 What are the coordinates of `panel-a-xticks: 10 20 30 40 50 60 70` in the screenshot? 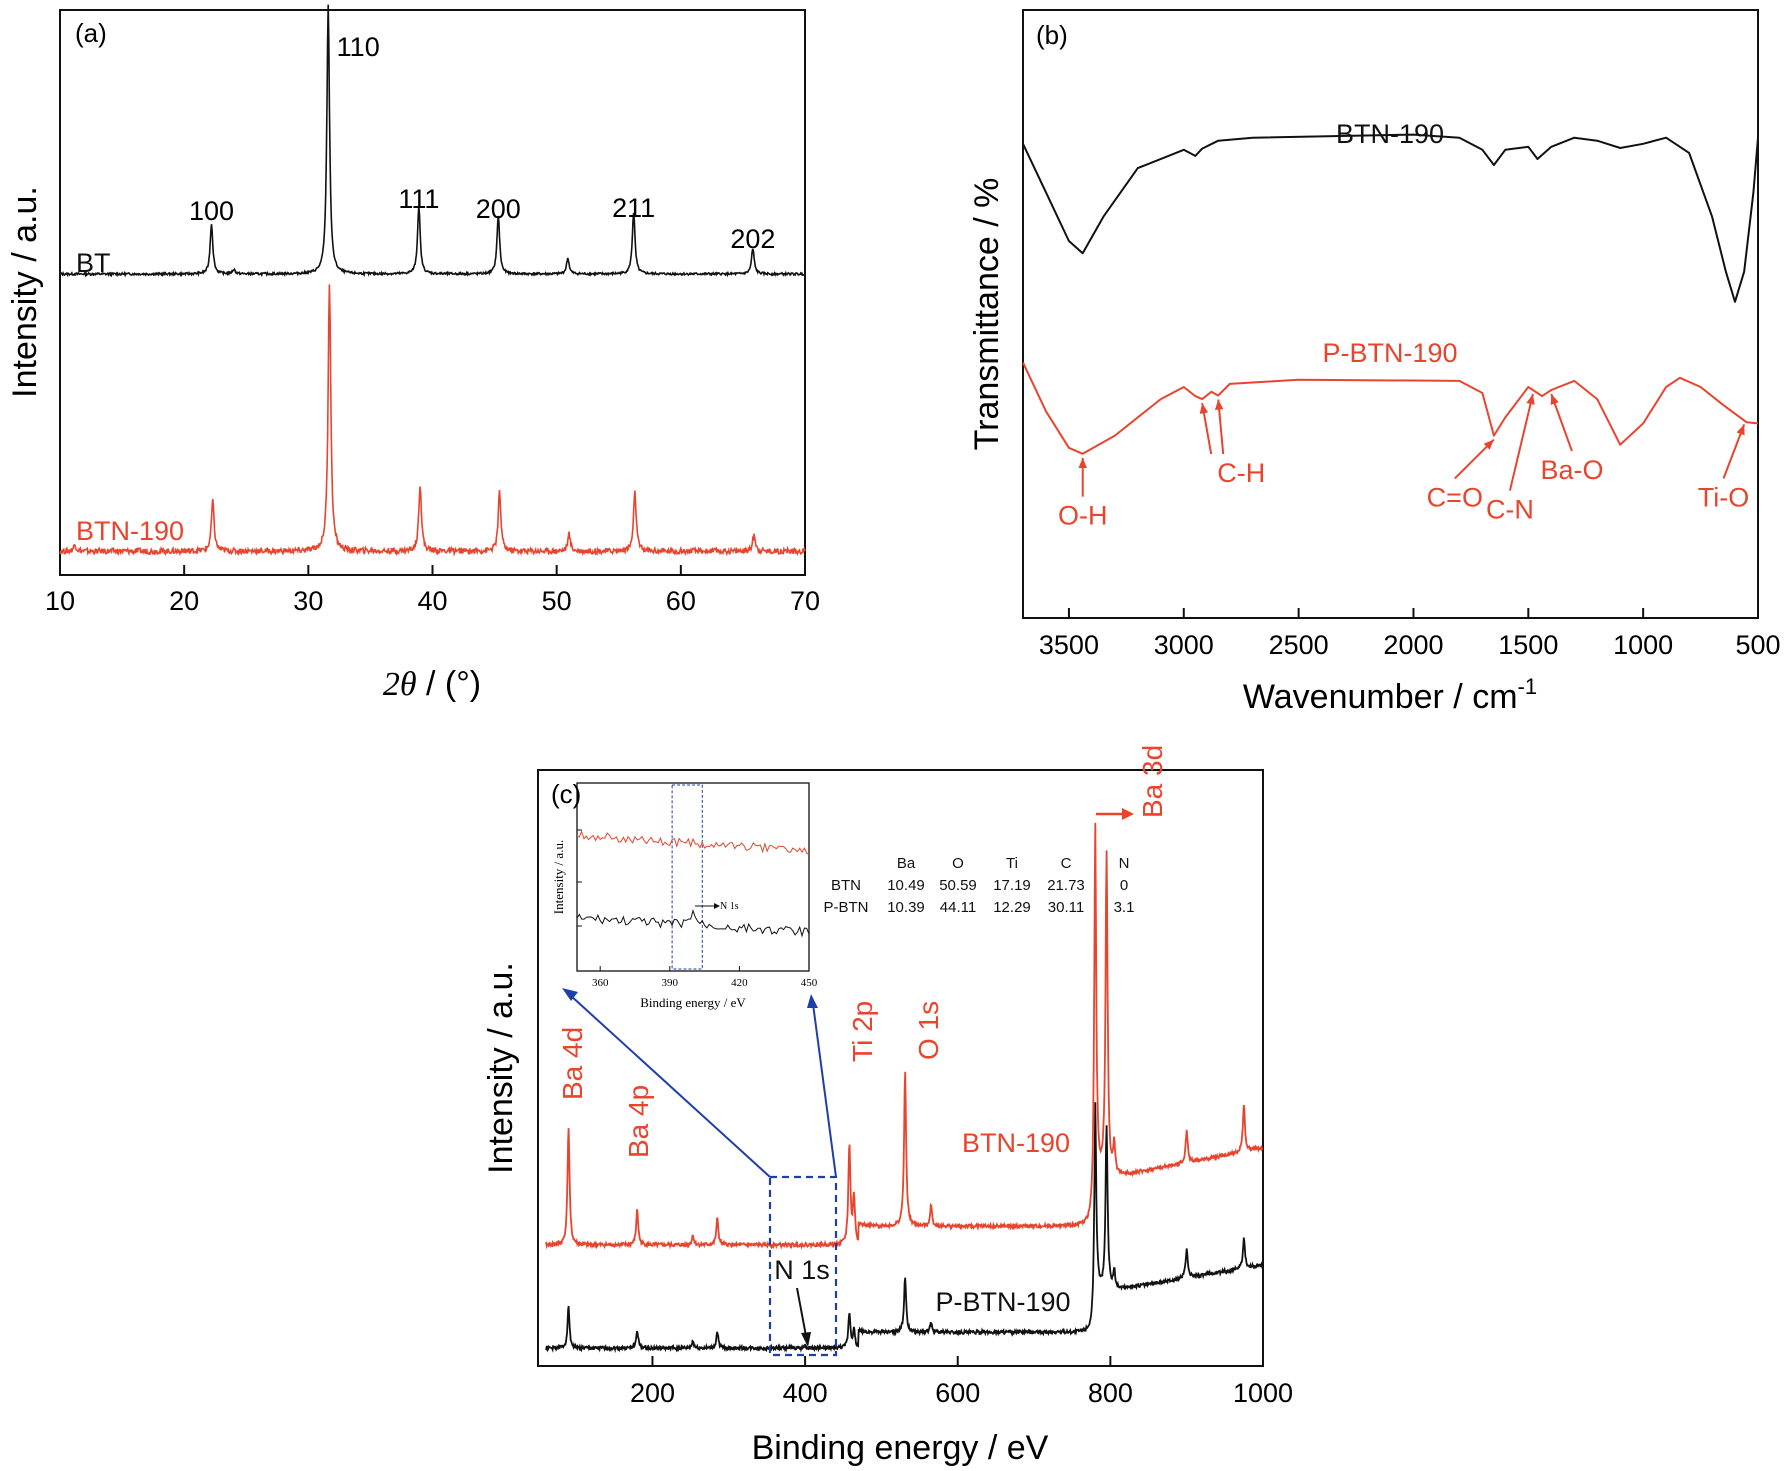 It's located at (432, 590).